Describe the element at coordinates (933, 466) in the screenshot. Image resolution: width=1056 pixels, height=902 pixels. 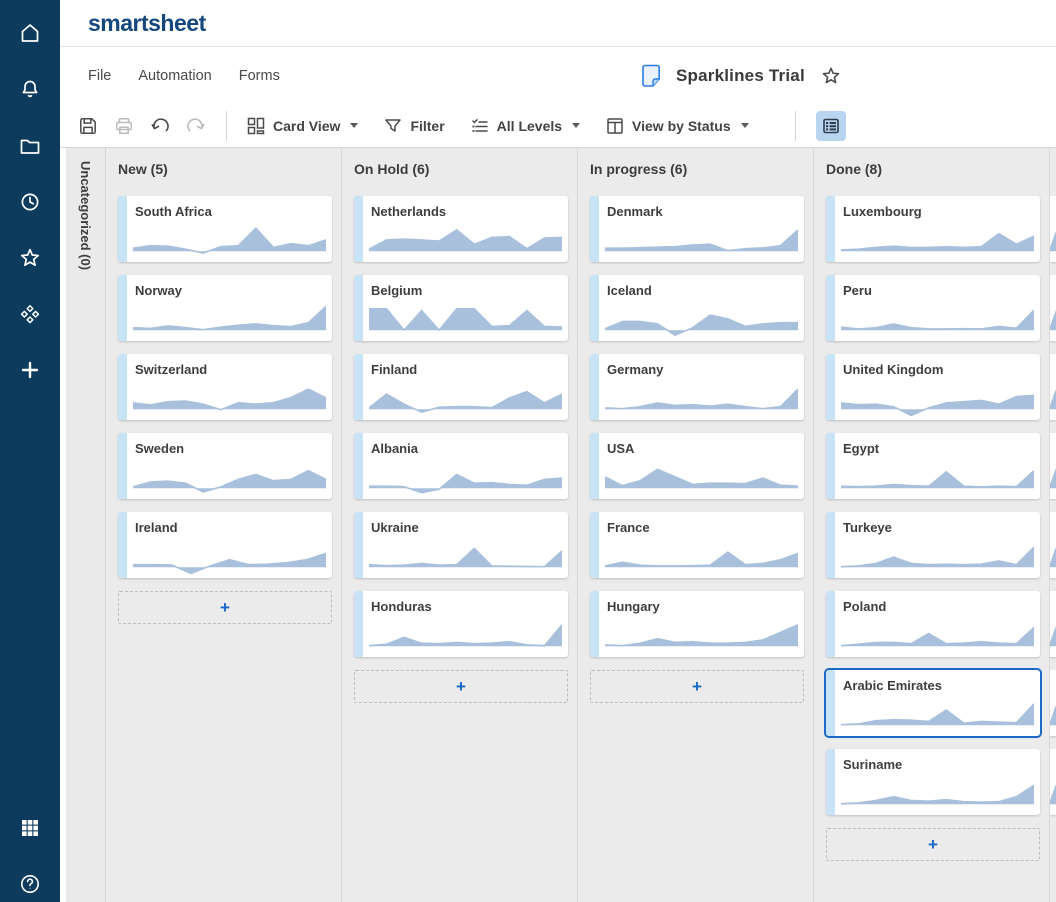
I see `card-egypt: Egypt` at that location.